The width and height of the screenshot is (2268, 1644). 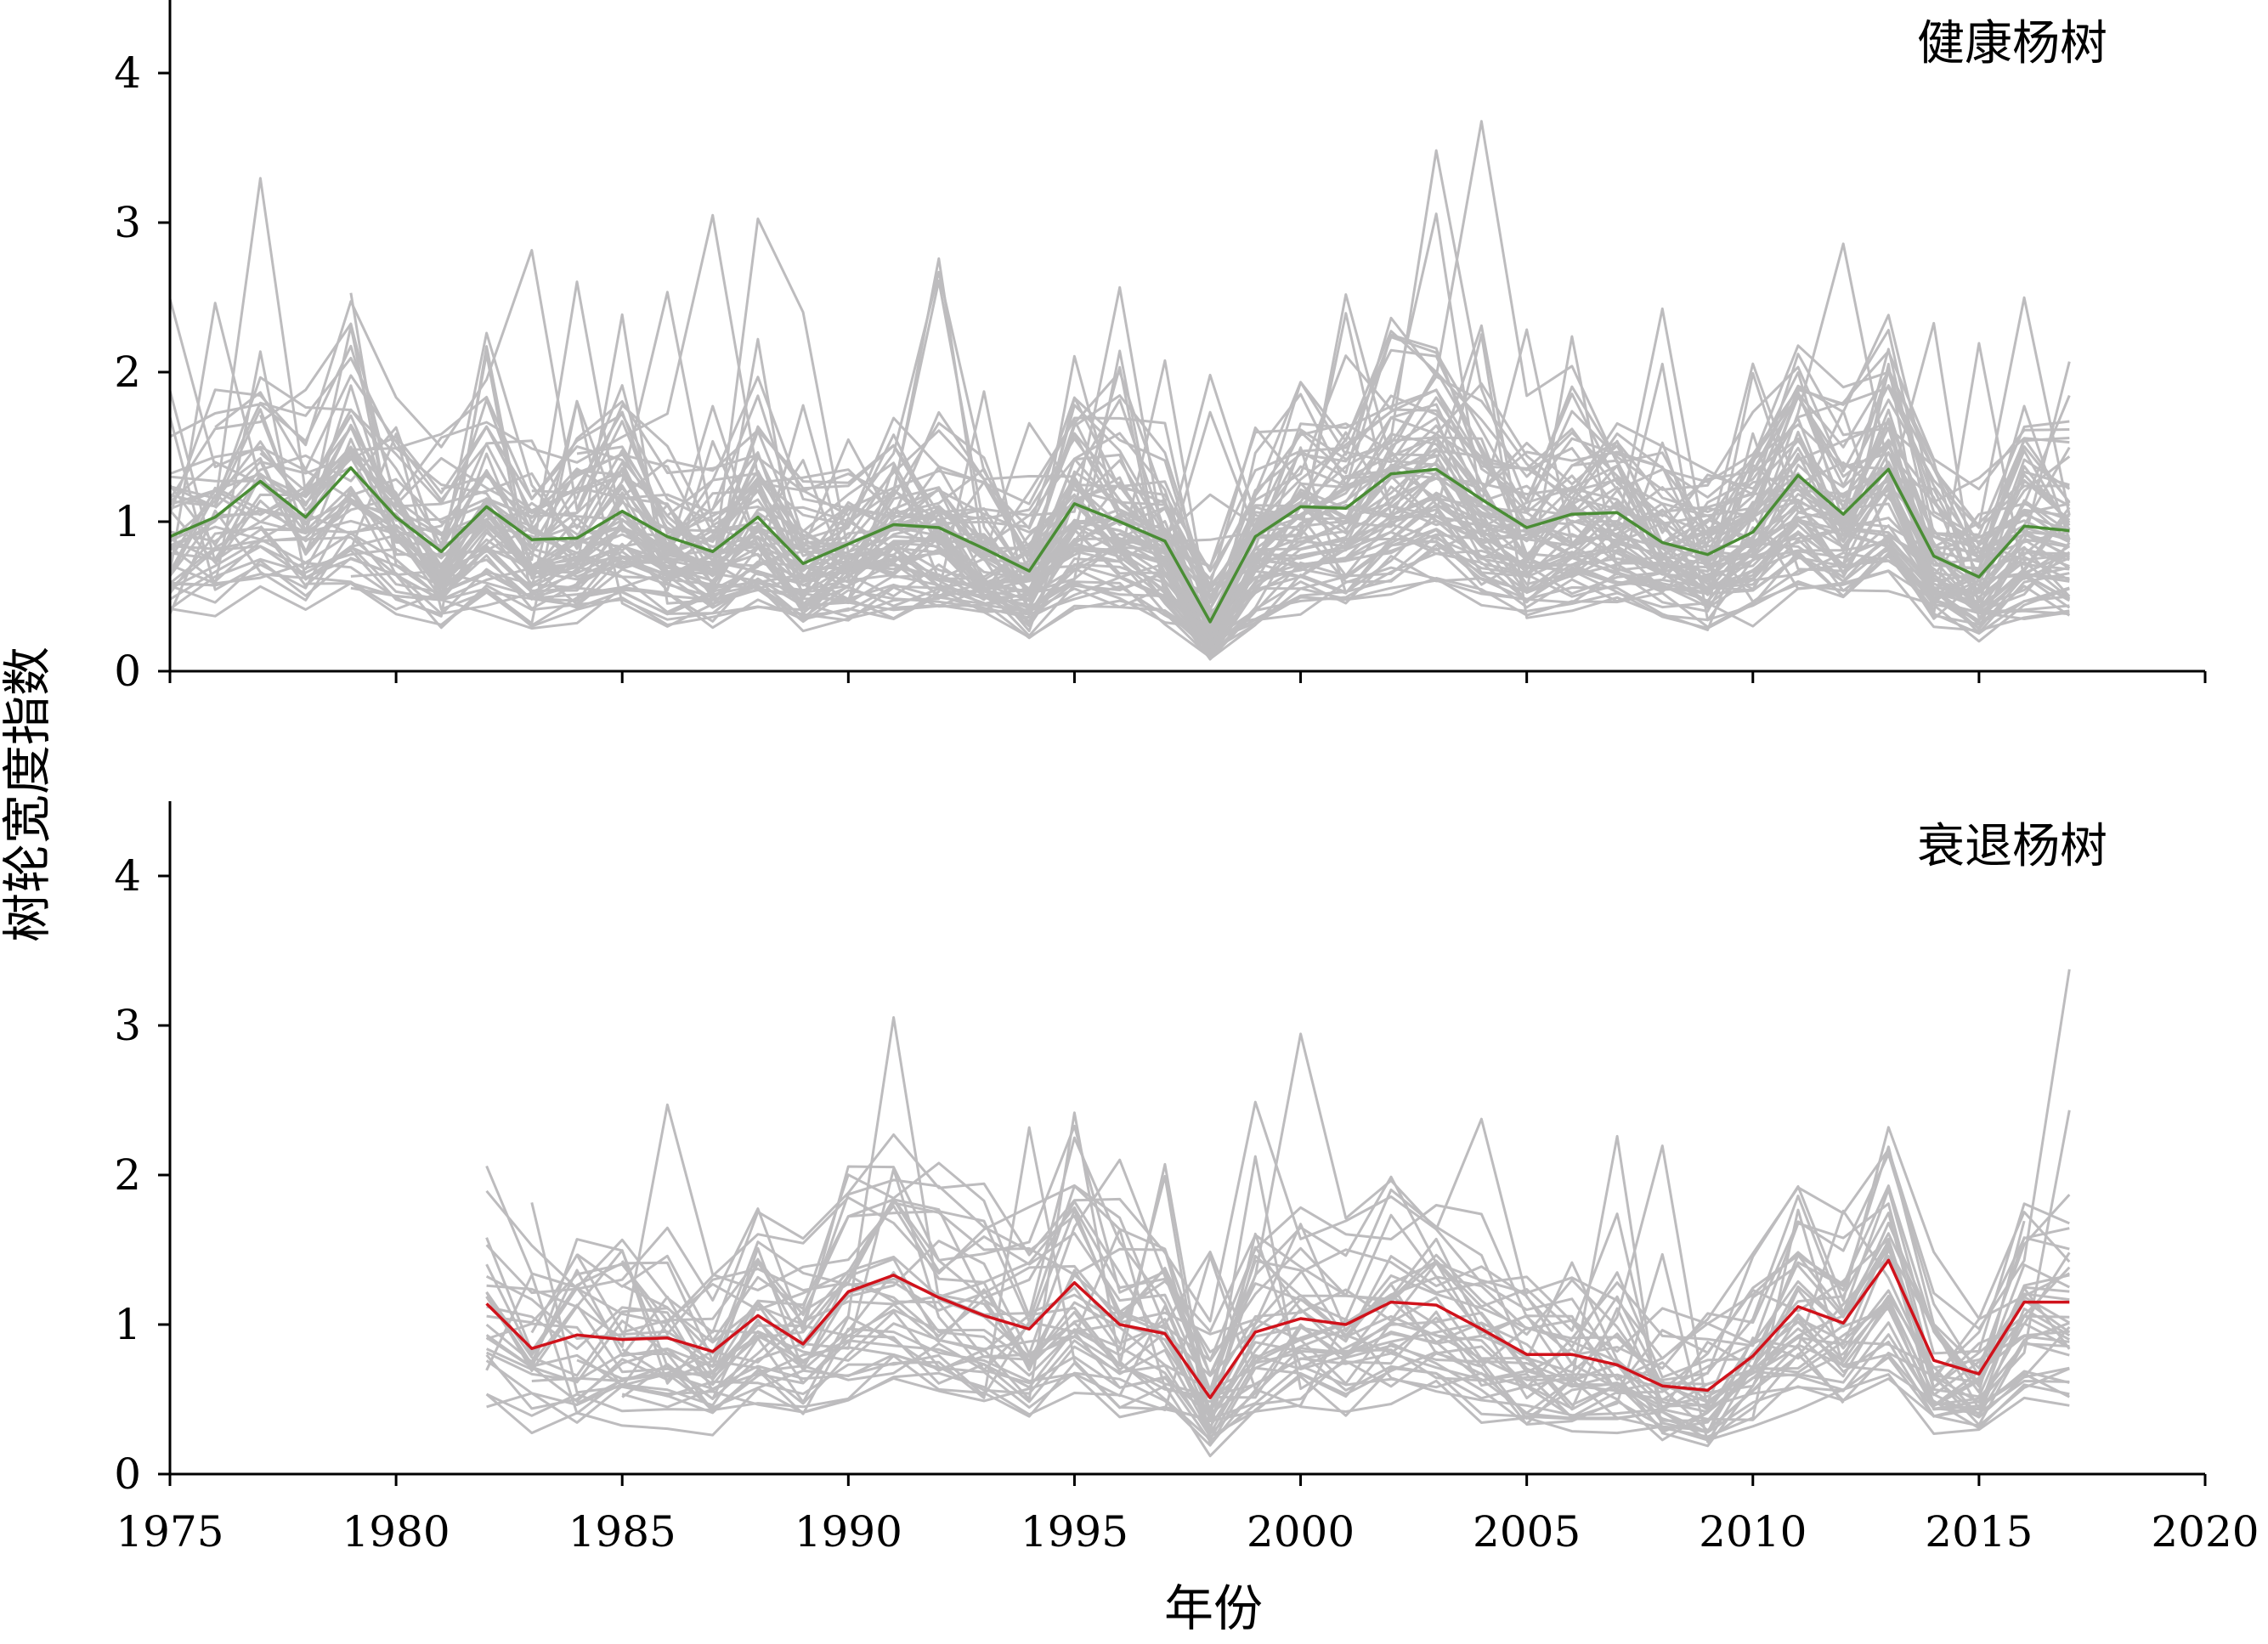 I want to click on panel-title: 衰退杨树, so click(x=2012, y=847).